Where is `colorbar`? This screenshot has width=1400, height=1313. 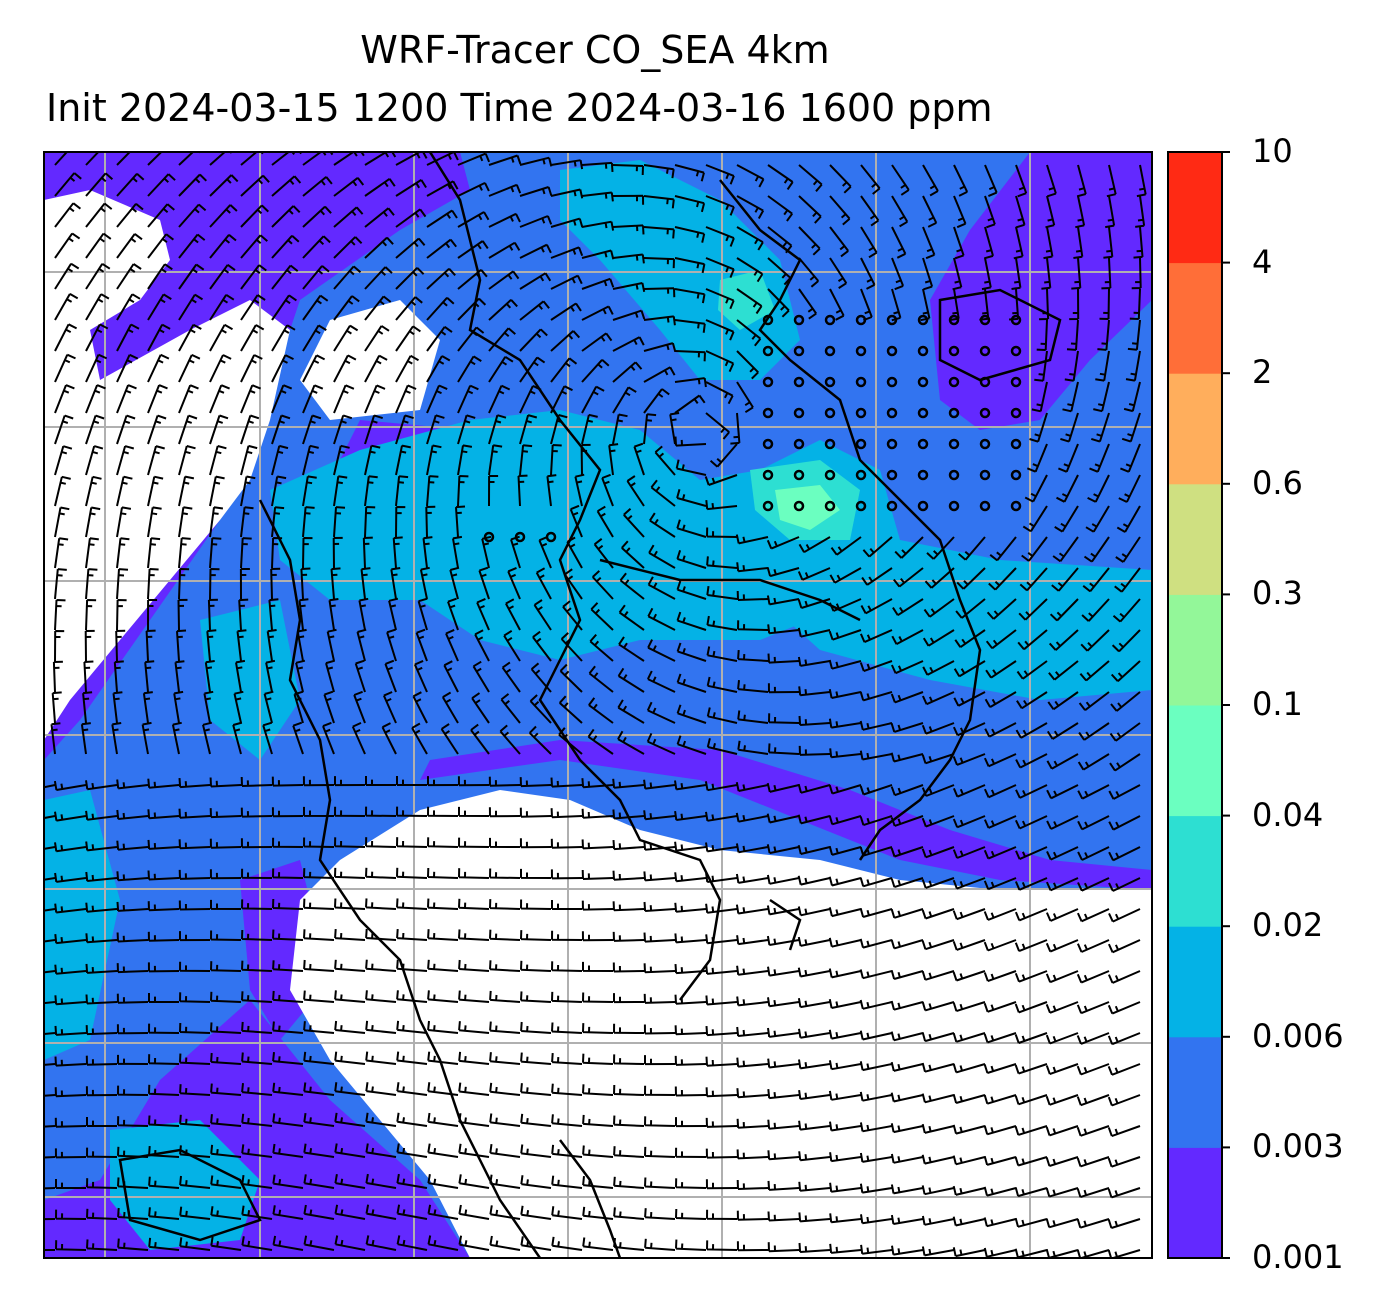 colorbar is located at coordinates (1198, 705).